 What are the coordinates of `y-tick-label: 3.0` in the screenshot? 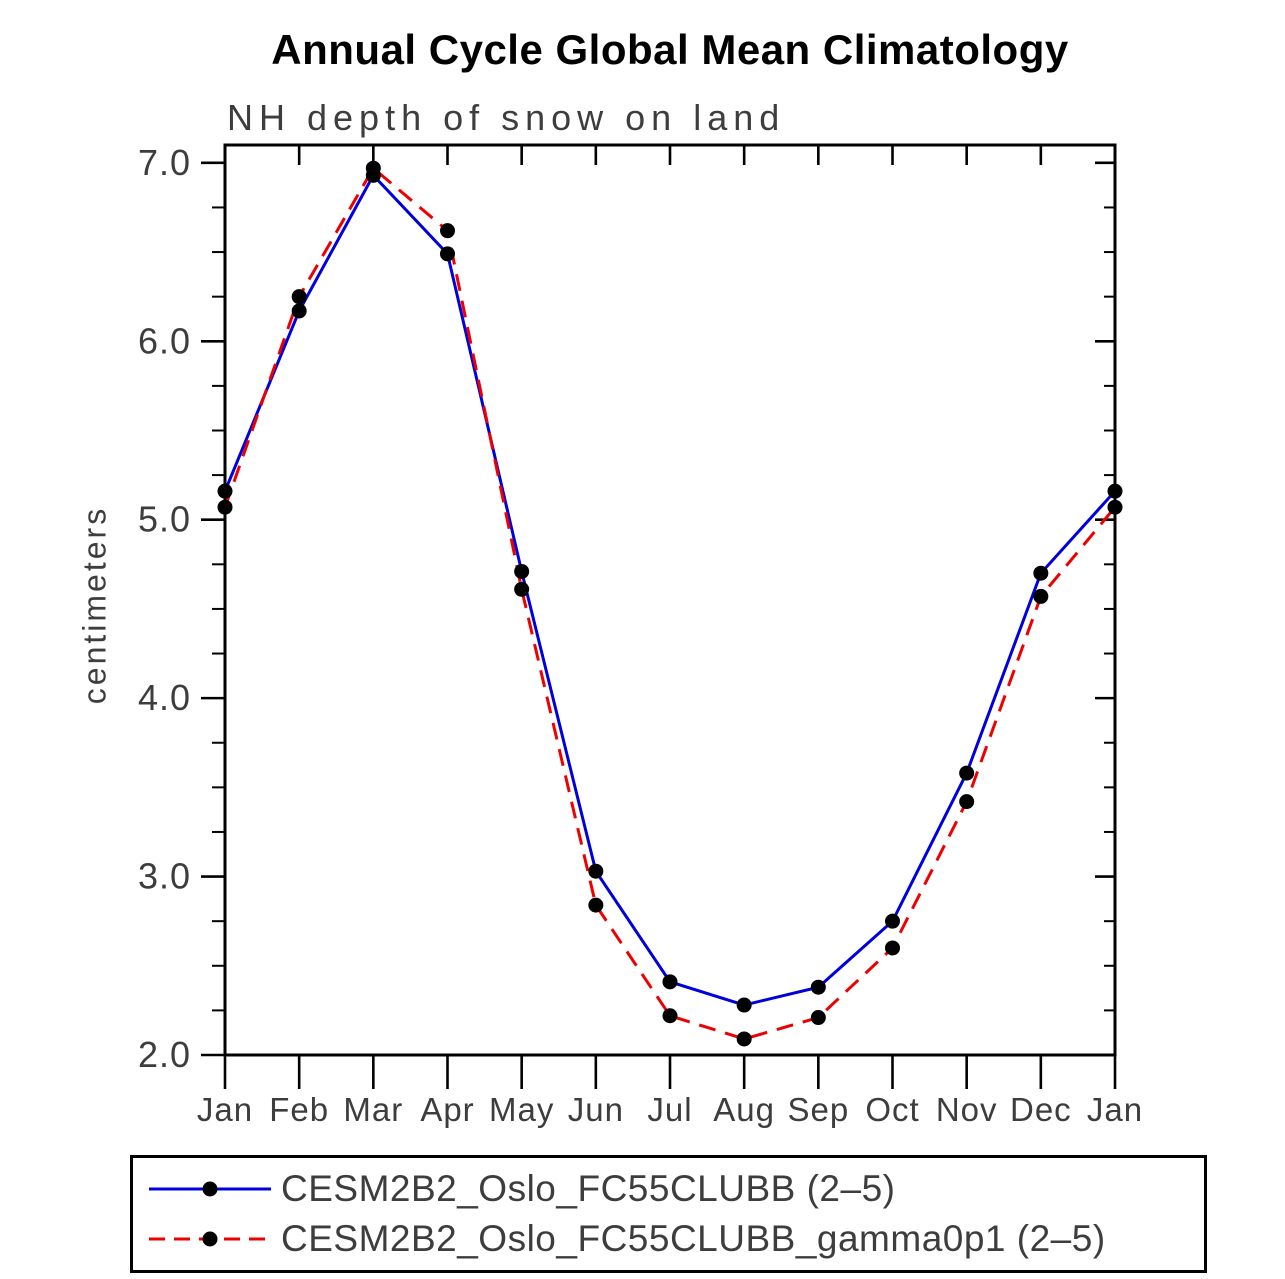 It's located at (164, 876).